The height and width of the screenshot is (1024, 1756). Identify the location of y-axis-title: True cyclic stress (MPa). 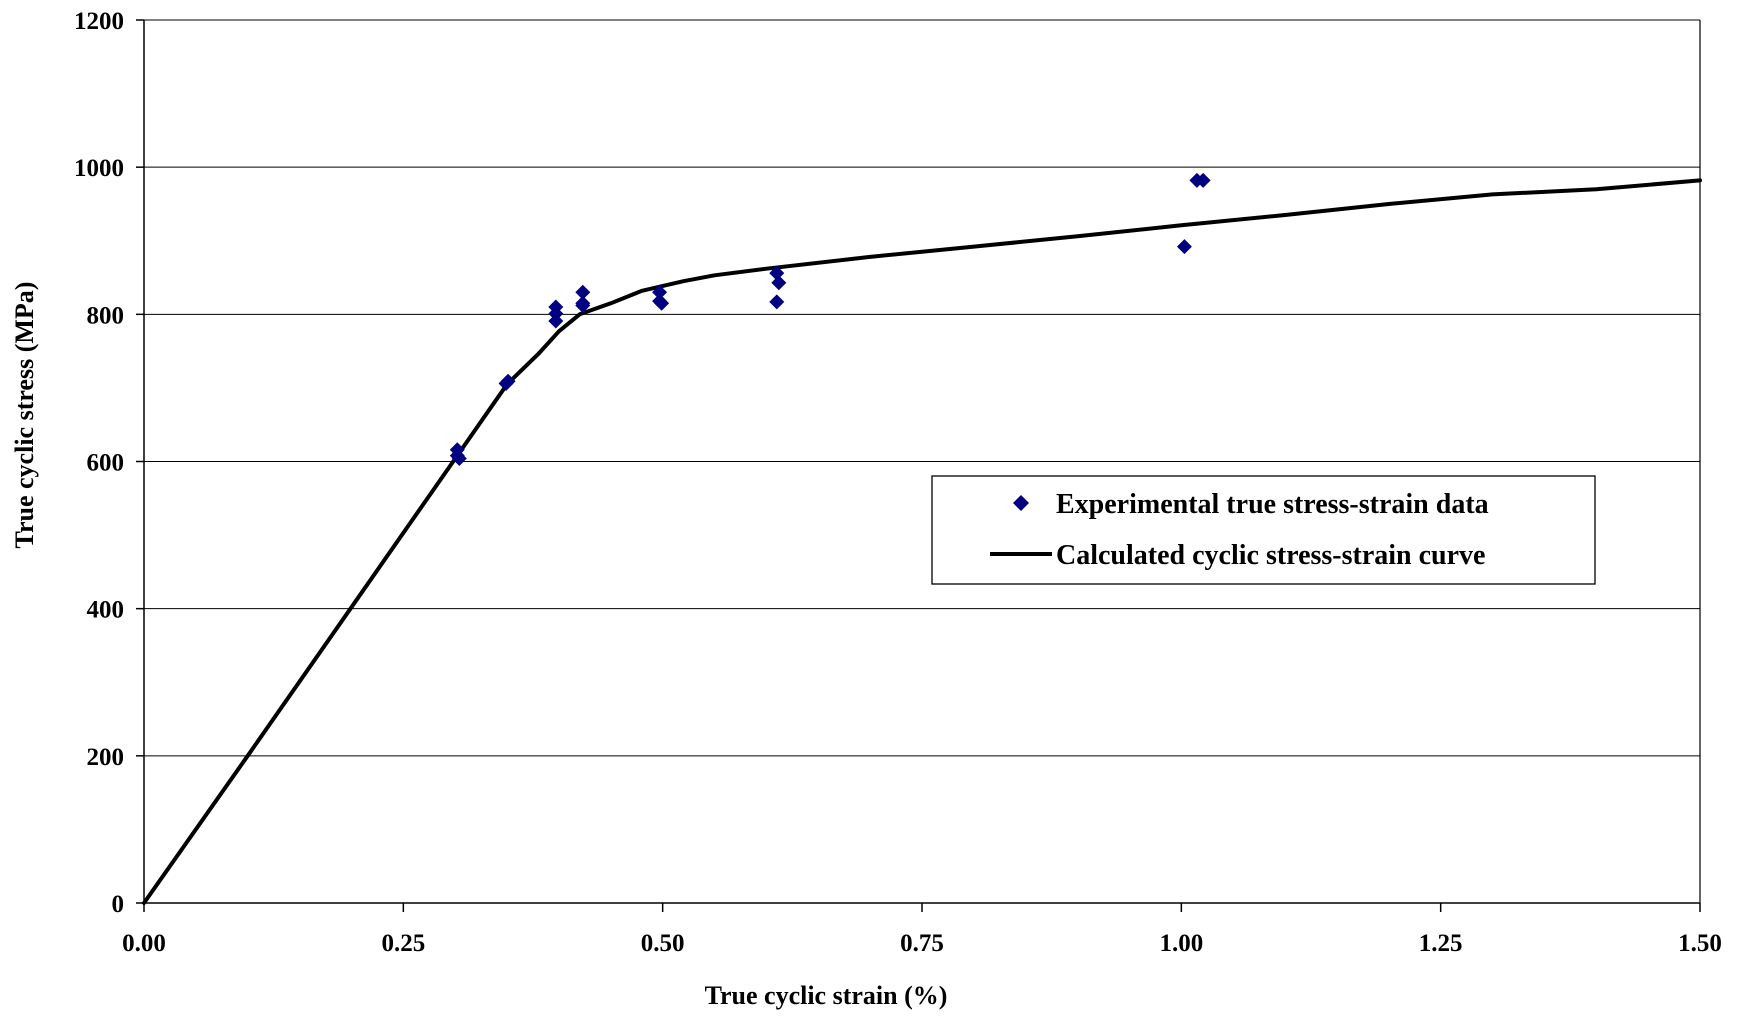
(24, 415).